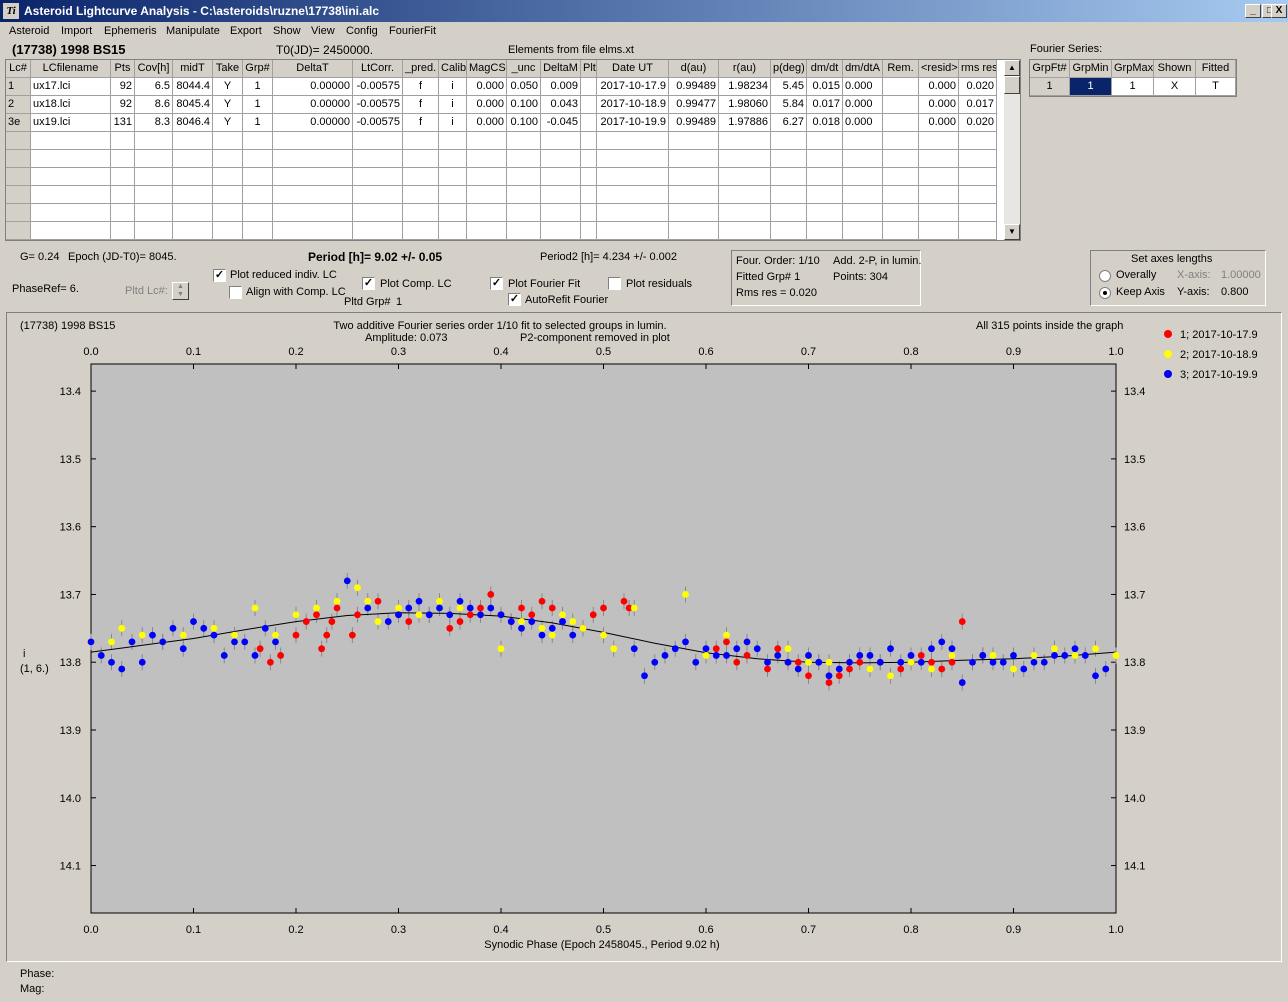 The width and height of the screenshot is (1288, 1002). What do you see at coordinates (1012, 68) in the screenshot?
I see `scroll-up-icon: ▲` at bounding box center [1012, 68].